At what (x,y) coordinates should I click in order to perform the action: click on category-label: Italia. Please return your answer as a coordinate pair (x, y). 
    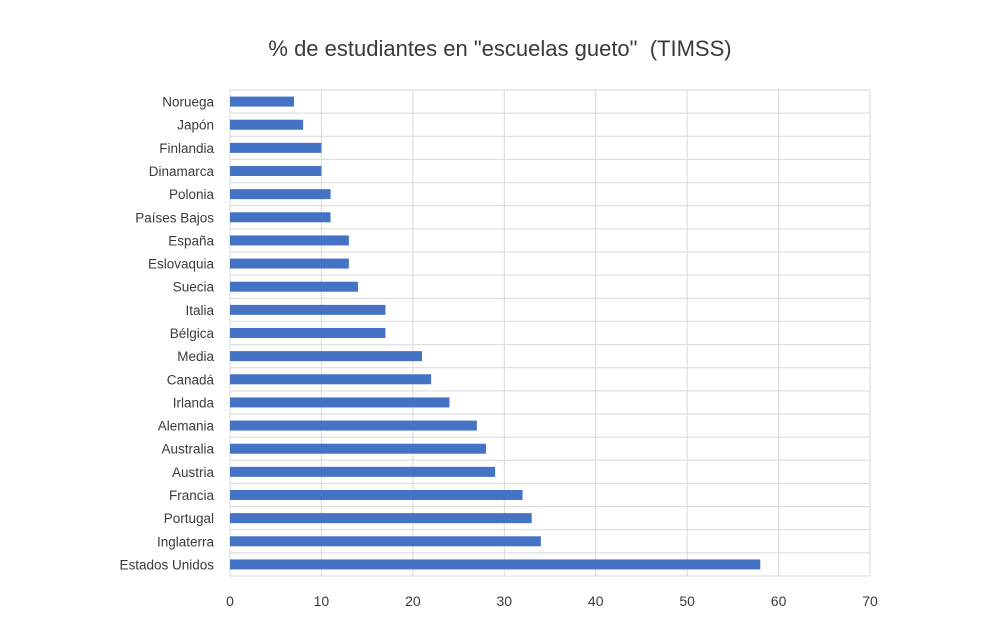
    Looking at the image, I should click on (199, 310).